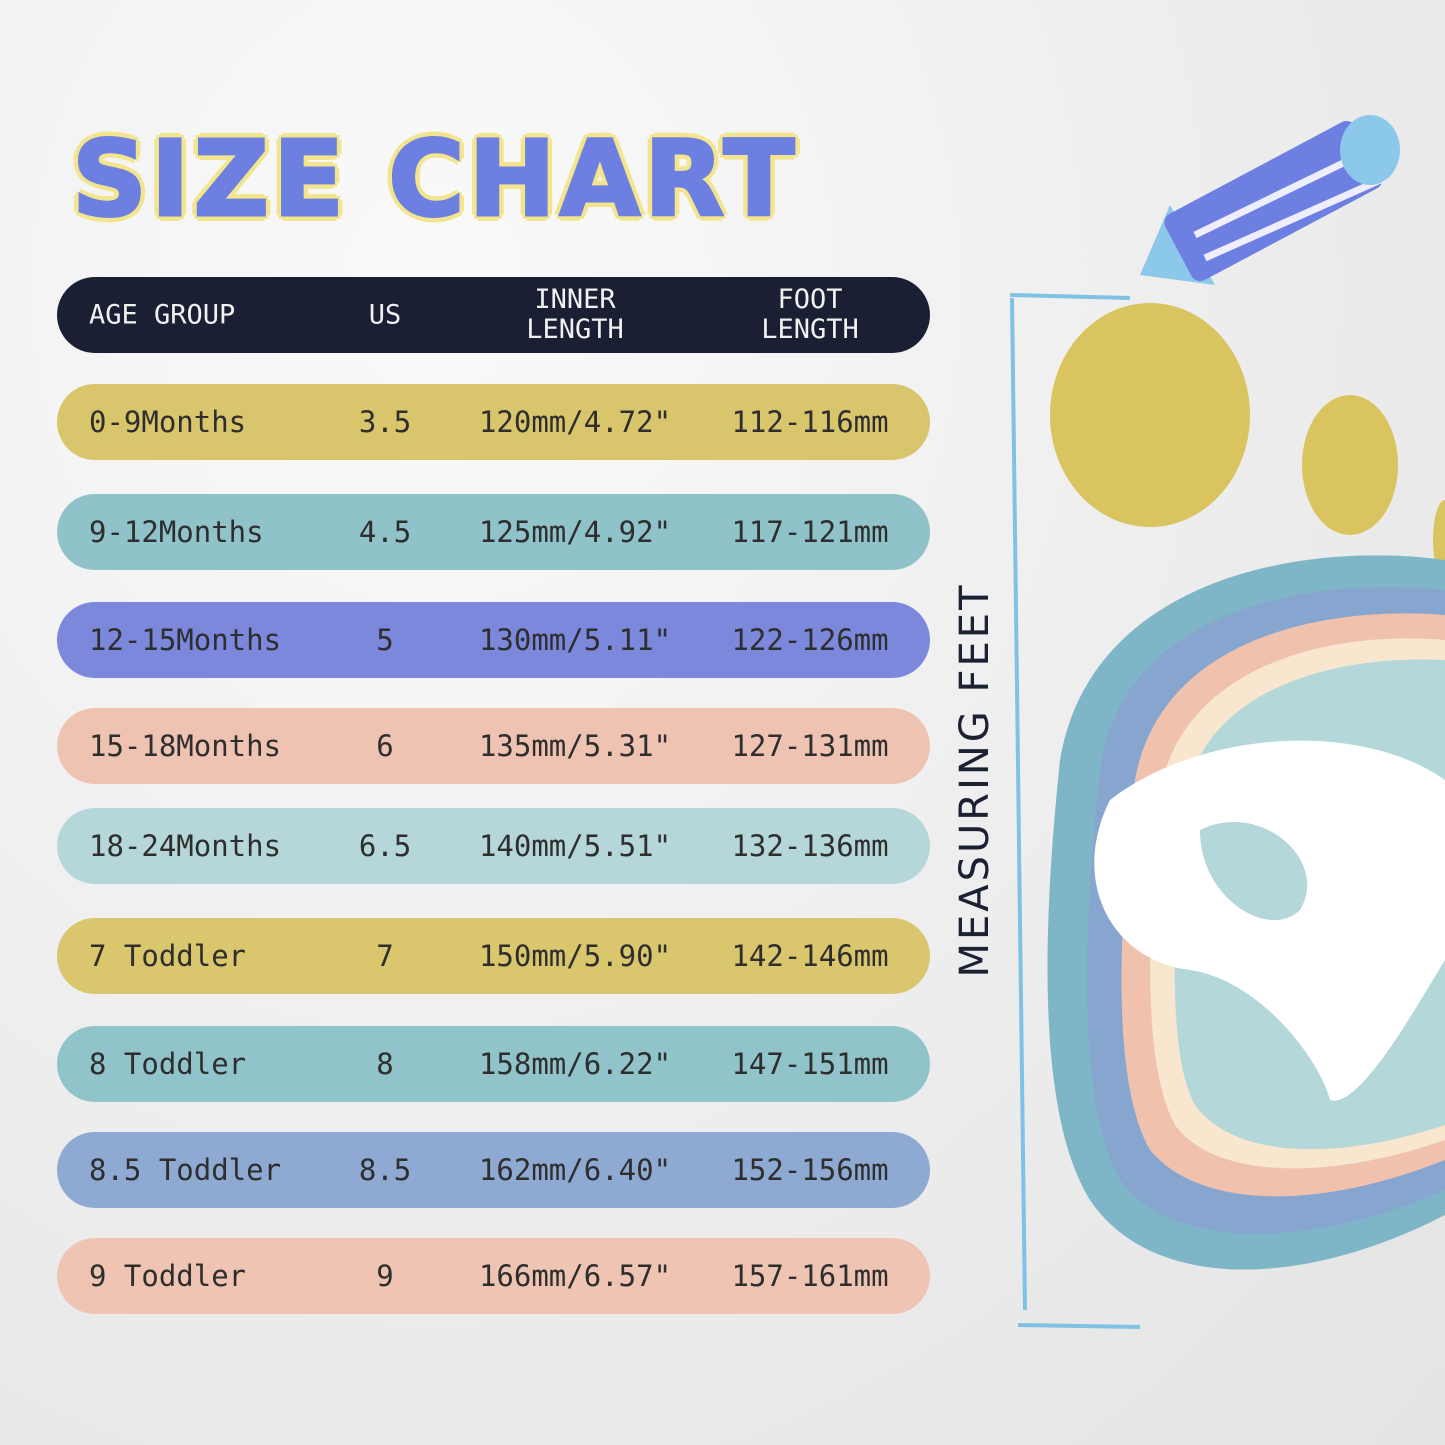  I want to click on cell-age: 15-18Months, so click(185, 746).